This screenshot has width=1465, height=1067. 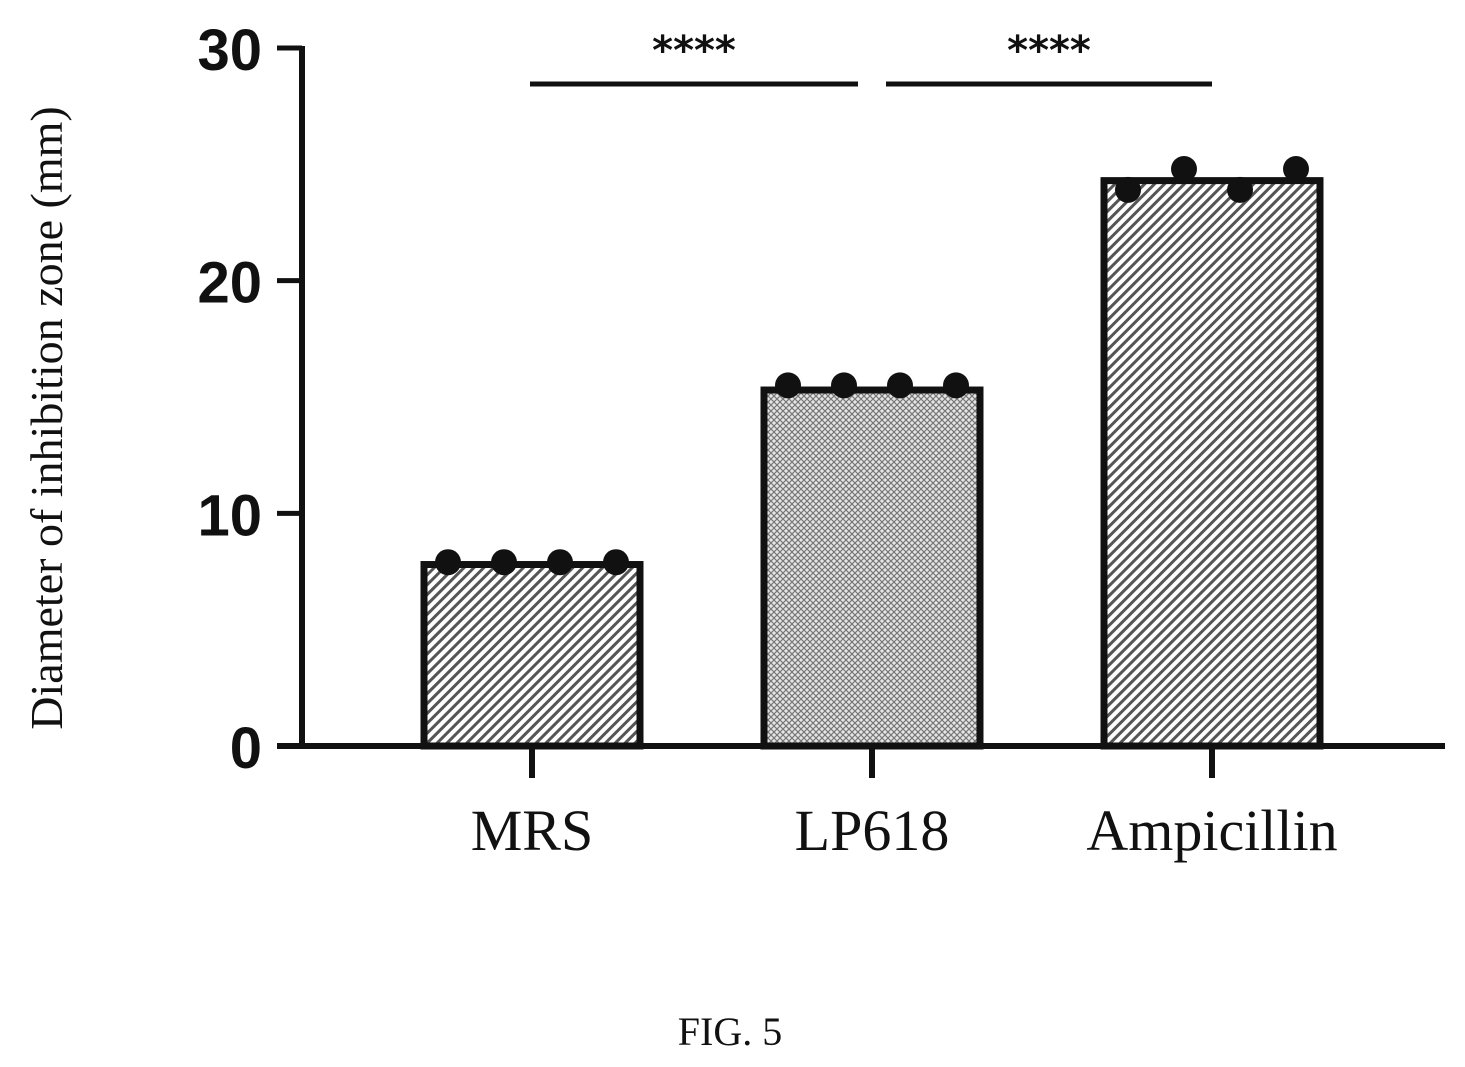 What do you see at coordinates (730, 1031) in the screenshot?
I see `figure-caption: FIG. 5` at bounding box center [730, 1031].